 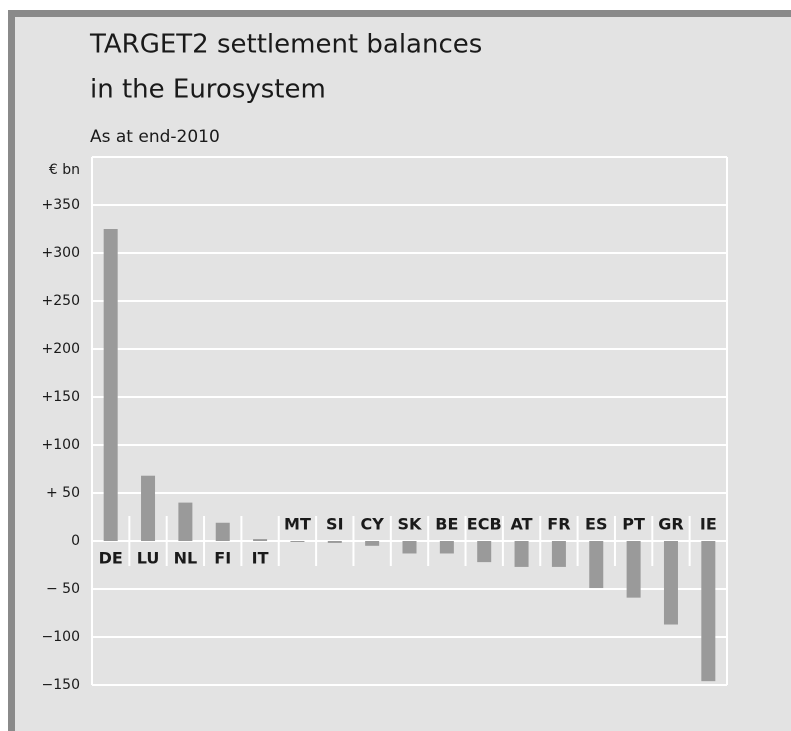 I want to click on y-tick-label: +300, so click(x=61, y=253).